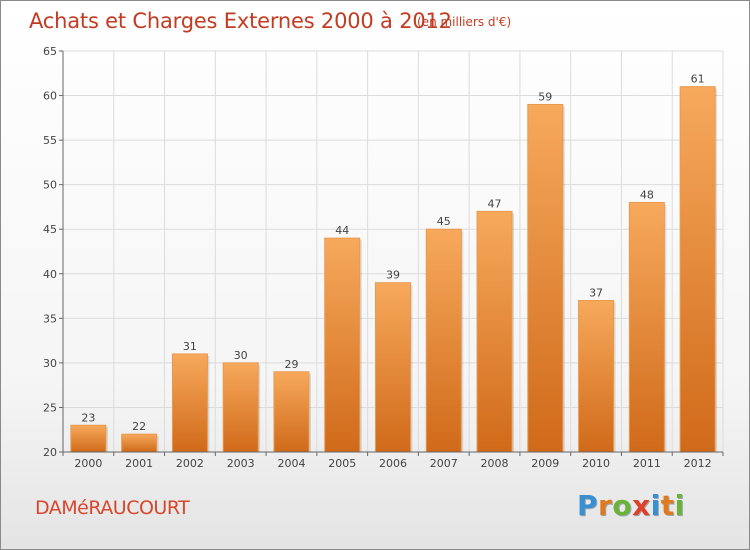 The height and width of the screenshot is (550, 750). Describe the element at coordinates (443, 340) in the screenshot. I see `bar-2007` at that location.